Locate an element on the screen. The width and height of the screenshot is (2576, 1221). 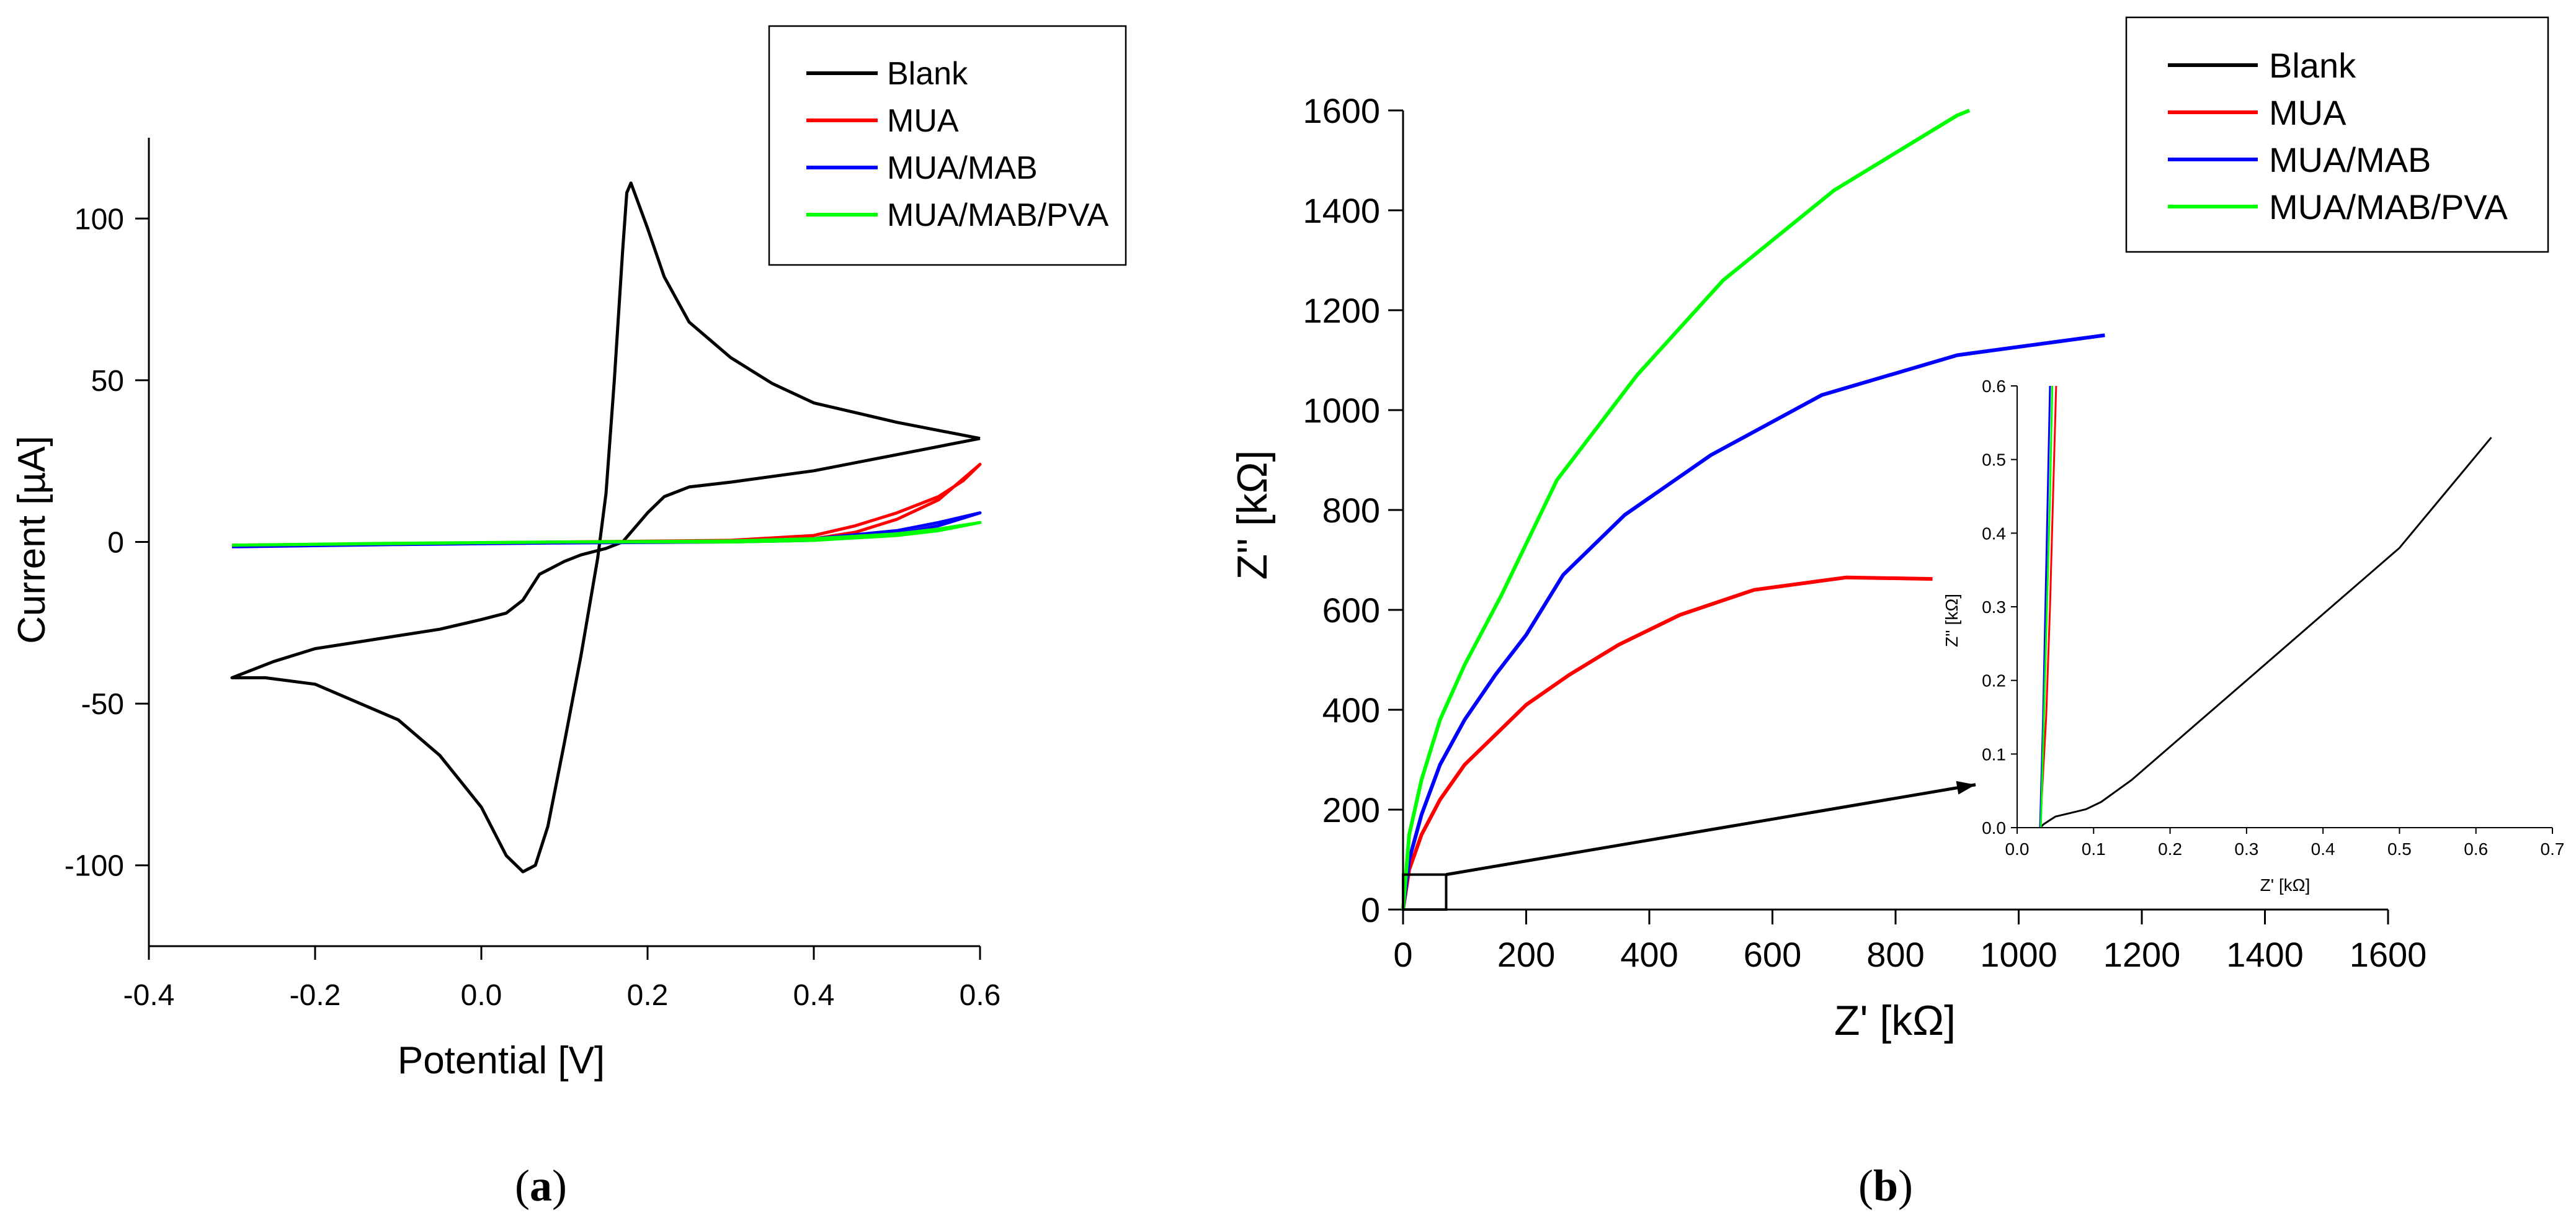
panel-a-legend-label: Blank is located at coordinates (928, 74).